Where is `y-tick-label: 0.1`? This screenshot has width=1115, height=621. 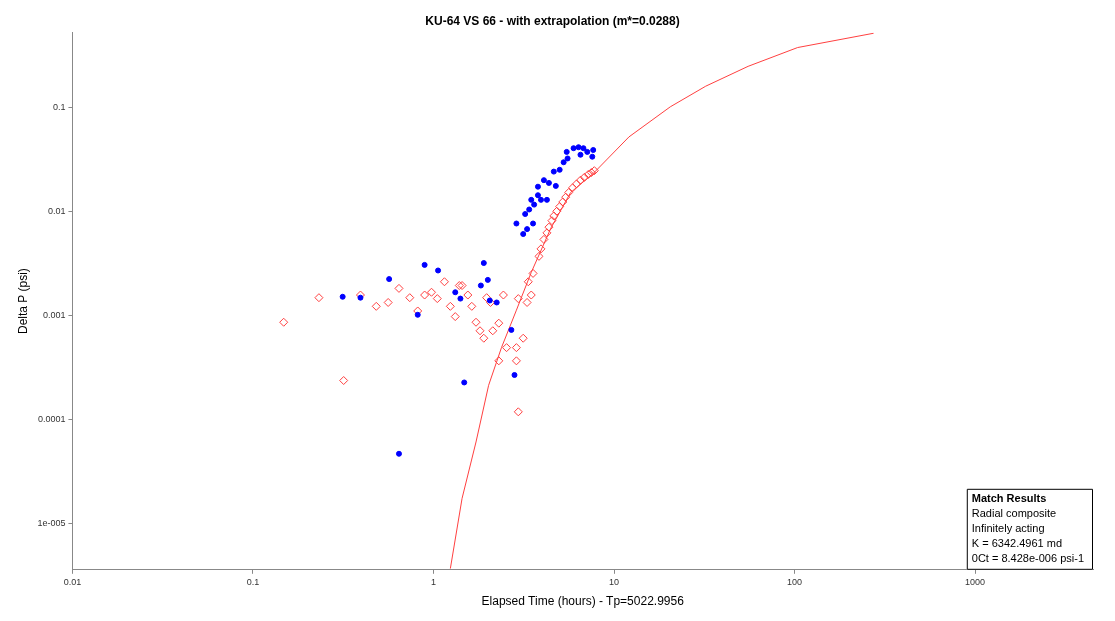 y-tick-label: 0.1 is located at coordinates (59, 107).